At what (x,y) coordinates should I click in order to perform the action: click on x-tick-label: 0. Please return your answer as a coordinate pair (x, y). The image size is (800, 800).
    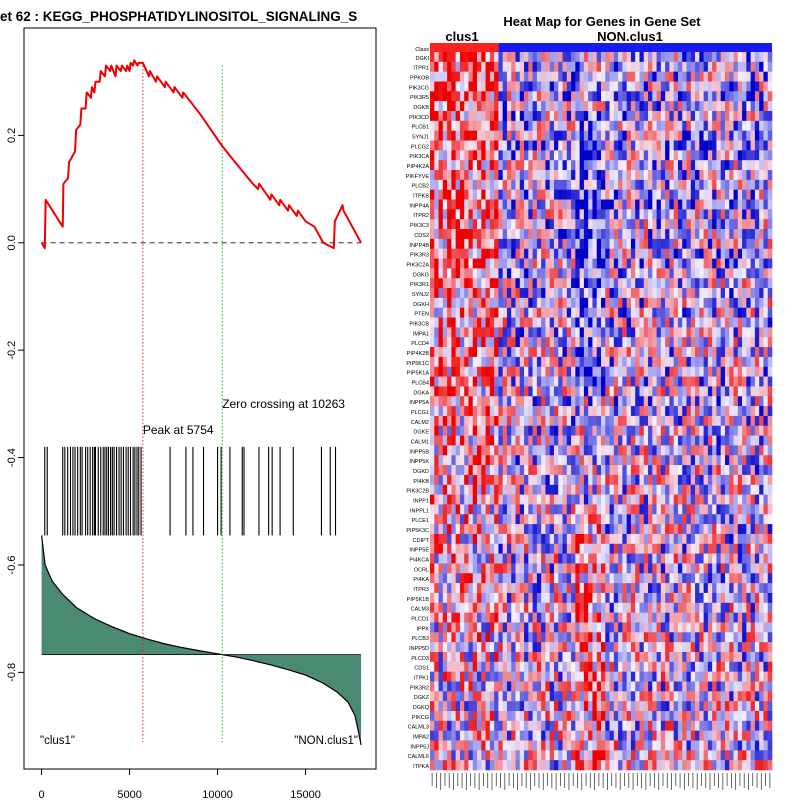
    Looking at the image, I should click on (42, 794).